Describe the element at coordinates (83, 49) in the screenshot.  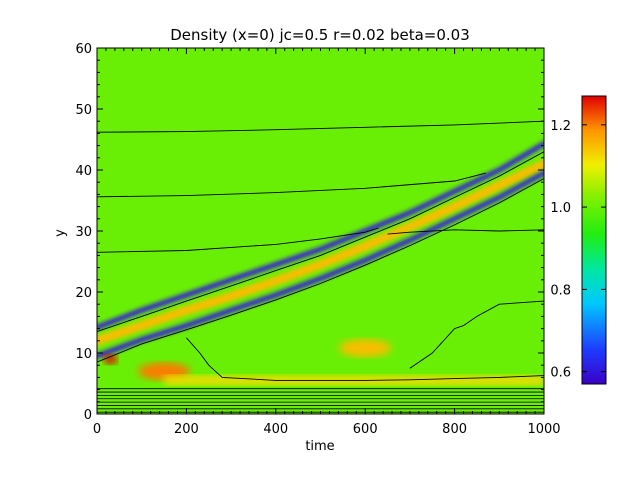
I see `y-tick-label: 60` at that location.